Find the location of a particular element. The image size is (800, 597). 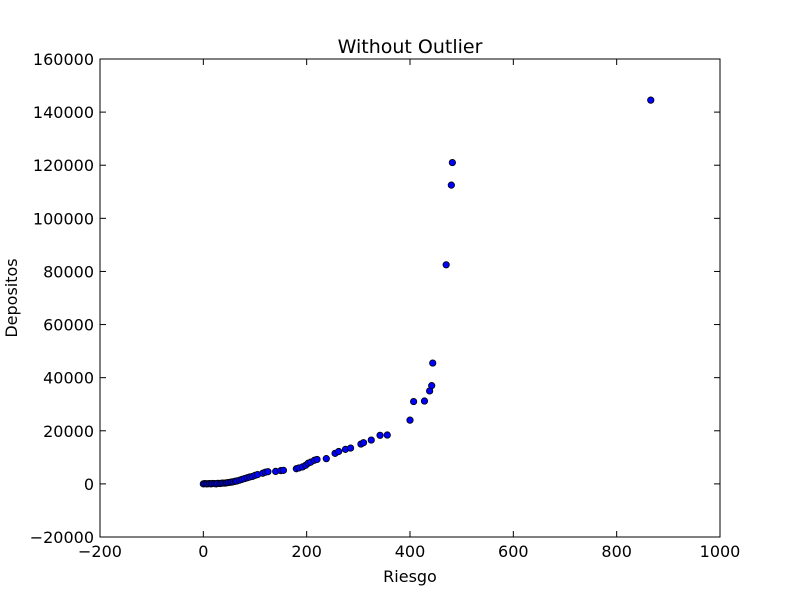

y-tick-label: 80000 is located at coordinates (68, 271).